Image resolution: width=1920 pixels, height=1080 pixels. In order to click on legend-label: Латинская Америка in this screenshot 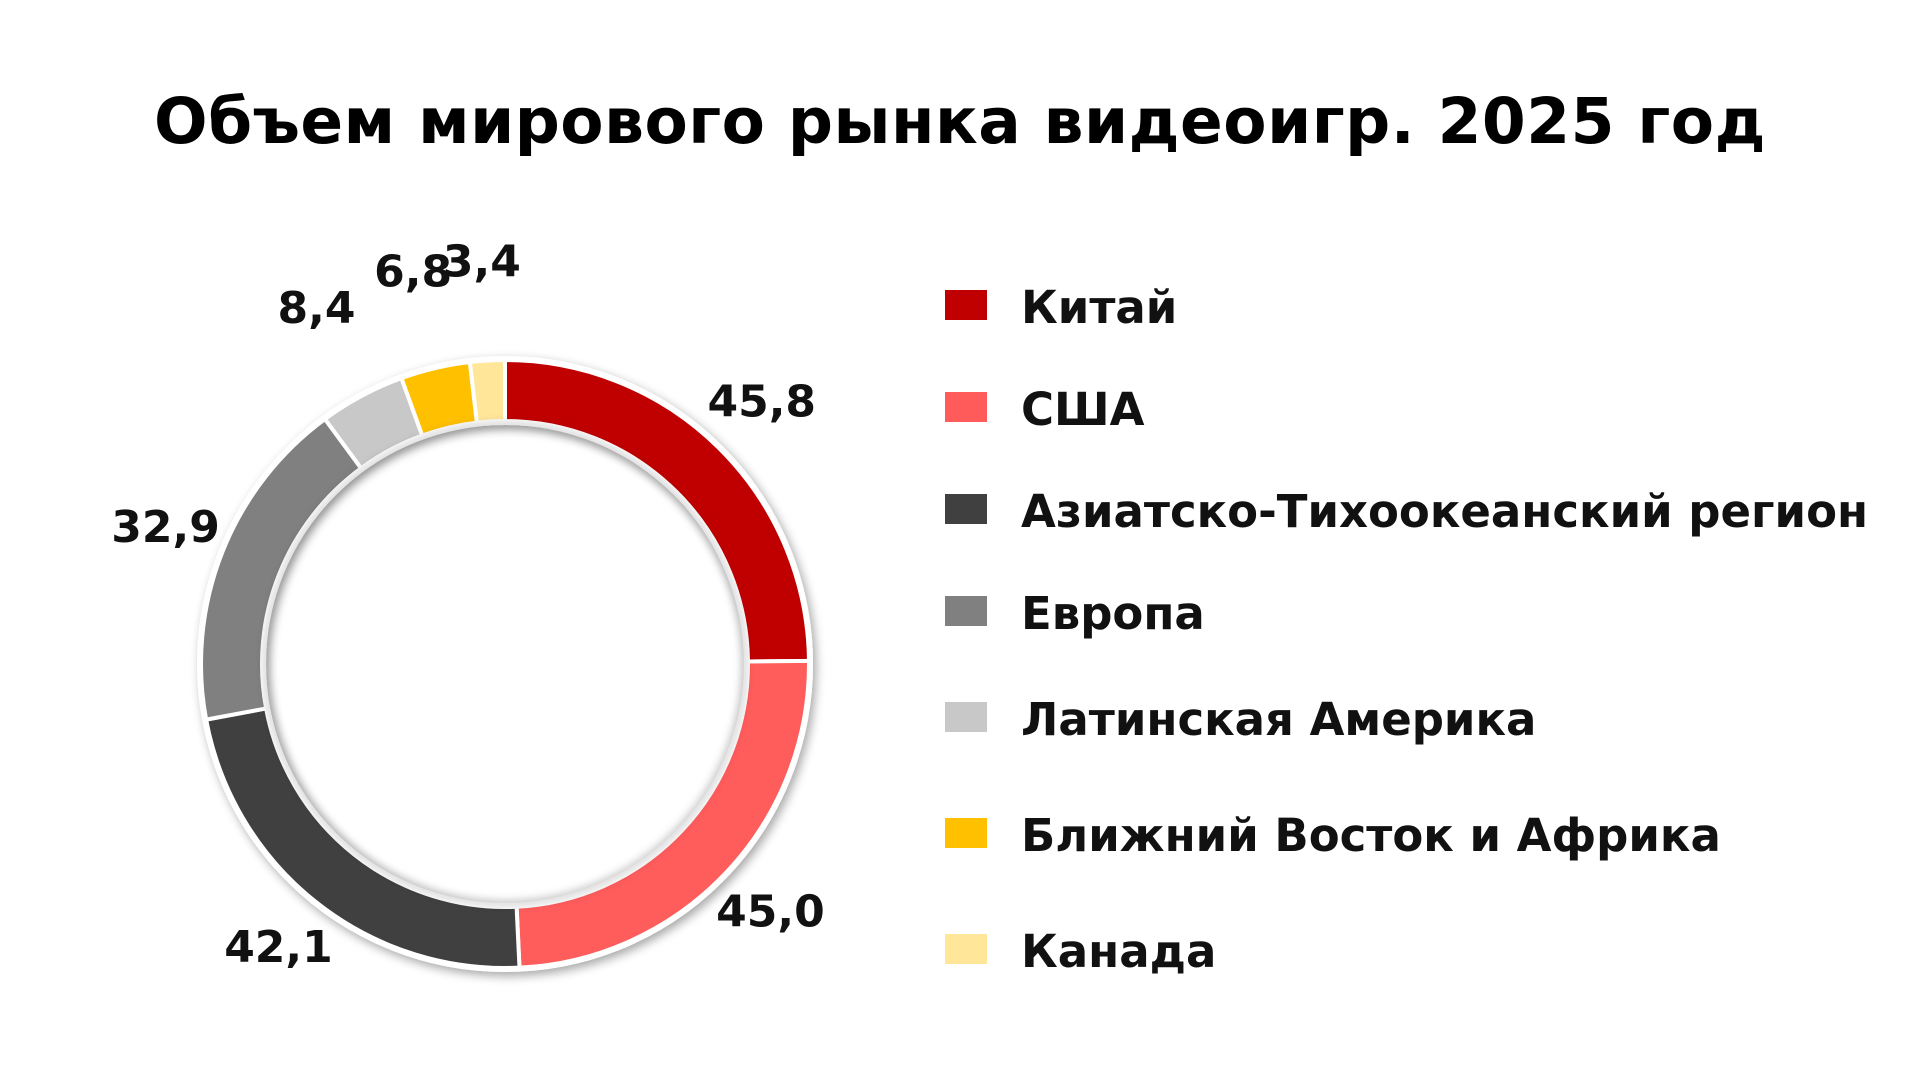, I will do `click(1279, 719)`.